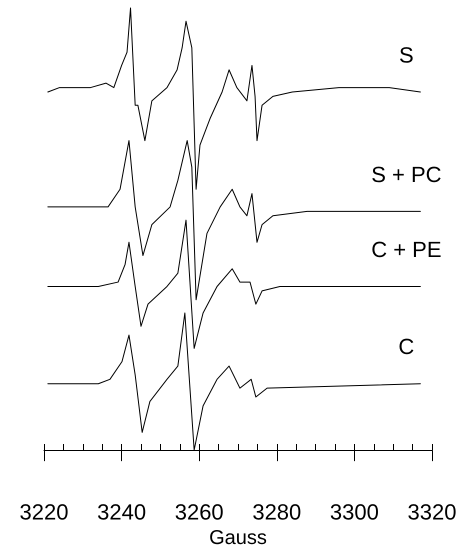  Describe the element at coordinates (199, 512) in the screenshot. I see `x-tick-label: 3260` at that location.